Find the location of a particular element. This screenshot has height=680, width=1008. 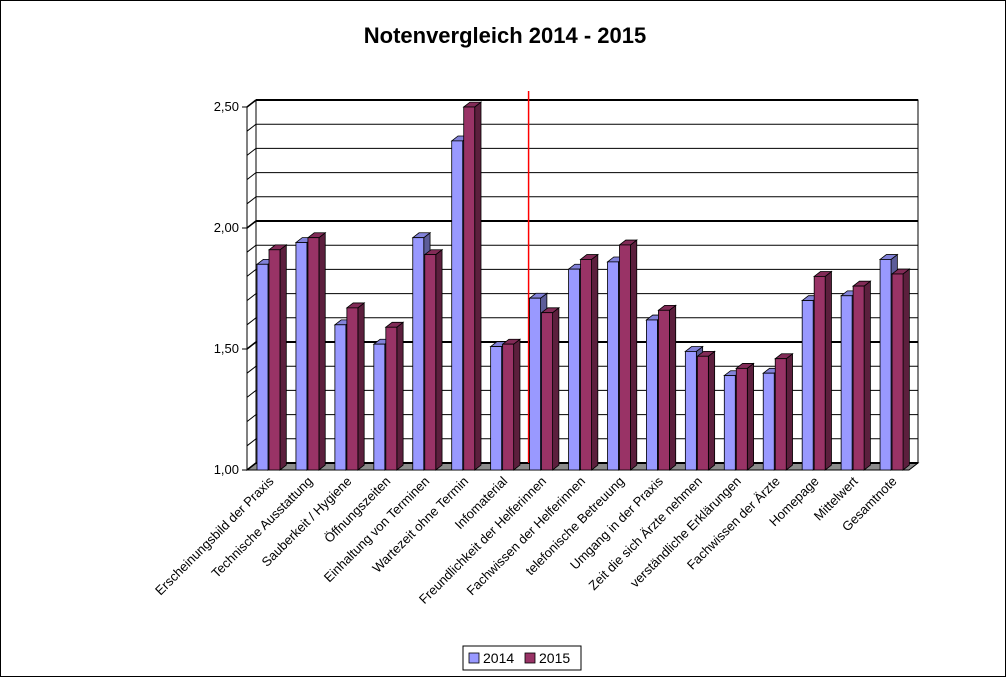

ticks-layer: 1,00 1,50 2,00 2,50 is located at coordinates (230, 288).